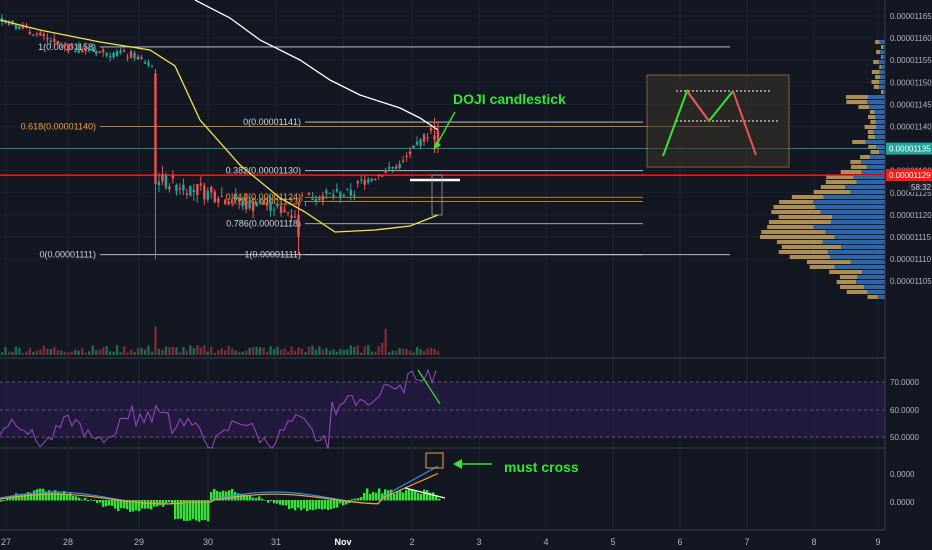 Image resolution: width=932 pixels, height=550 pixels. What do you see at coordinates (445, 129) in the screenshot?
I see `doji-arrow-line` at bounding box center [445, 129].